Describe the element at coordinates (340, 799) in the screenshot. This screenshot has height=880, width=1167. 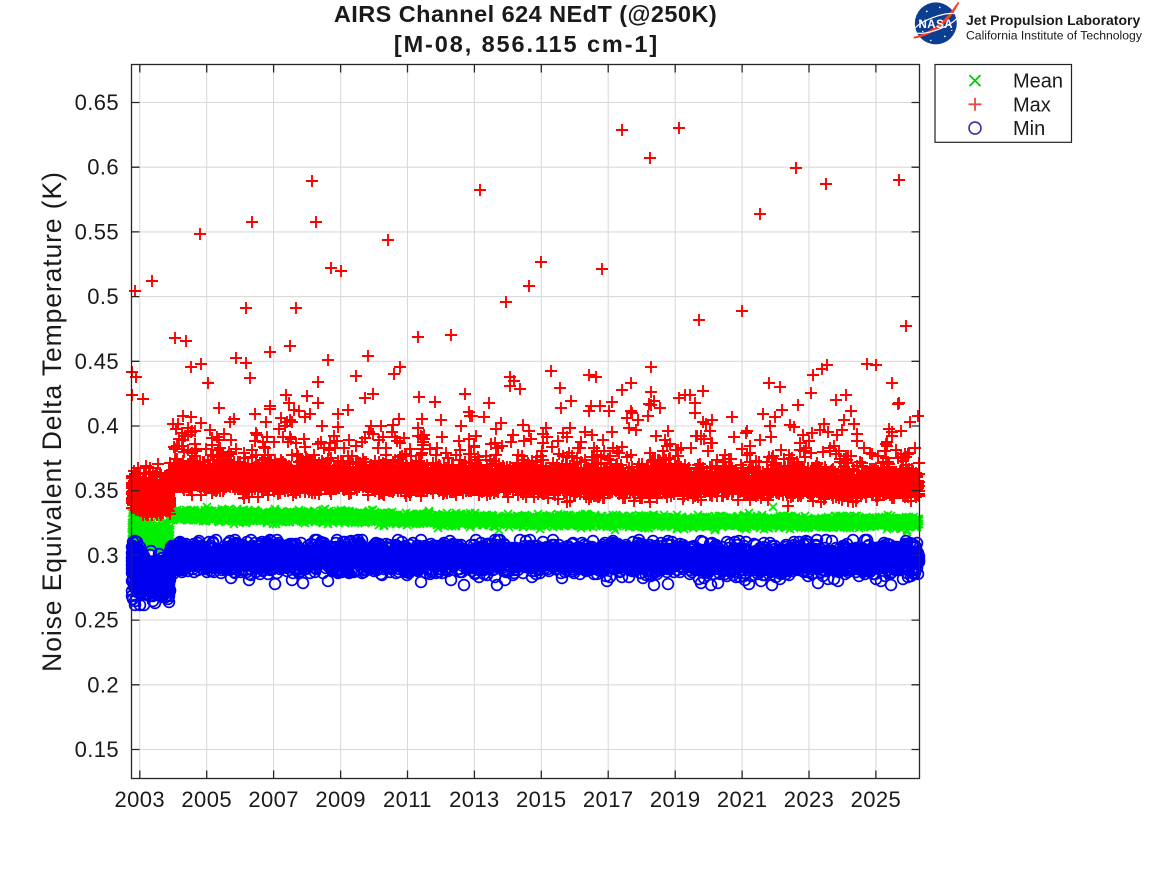
I see `svg-text: 2009` at that location.